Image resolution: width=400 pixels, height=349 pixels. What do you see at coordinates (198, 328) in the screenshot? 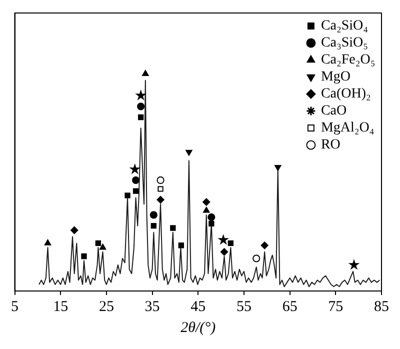
I see `x-axis-title: 2θ/(°)` at bounding box center [198, 328].